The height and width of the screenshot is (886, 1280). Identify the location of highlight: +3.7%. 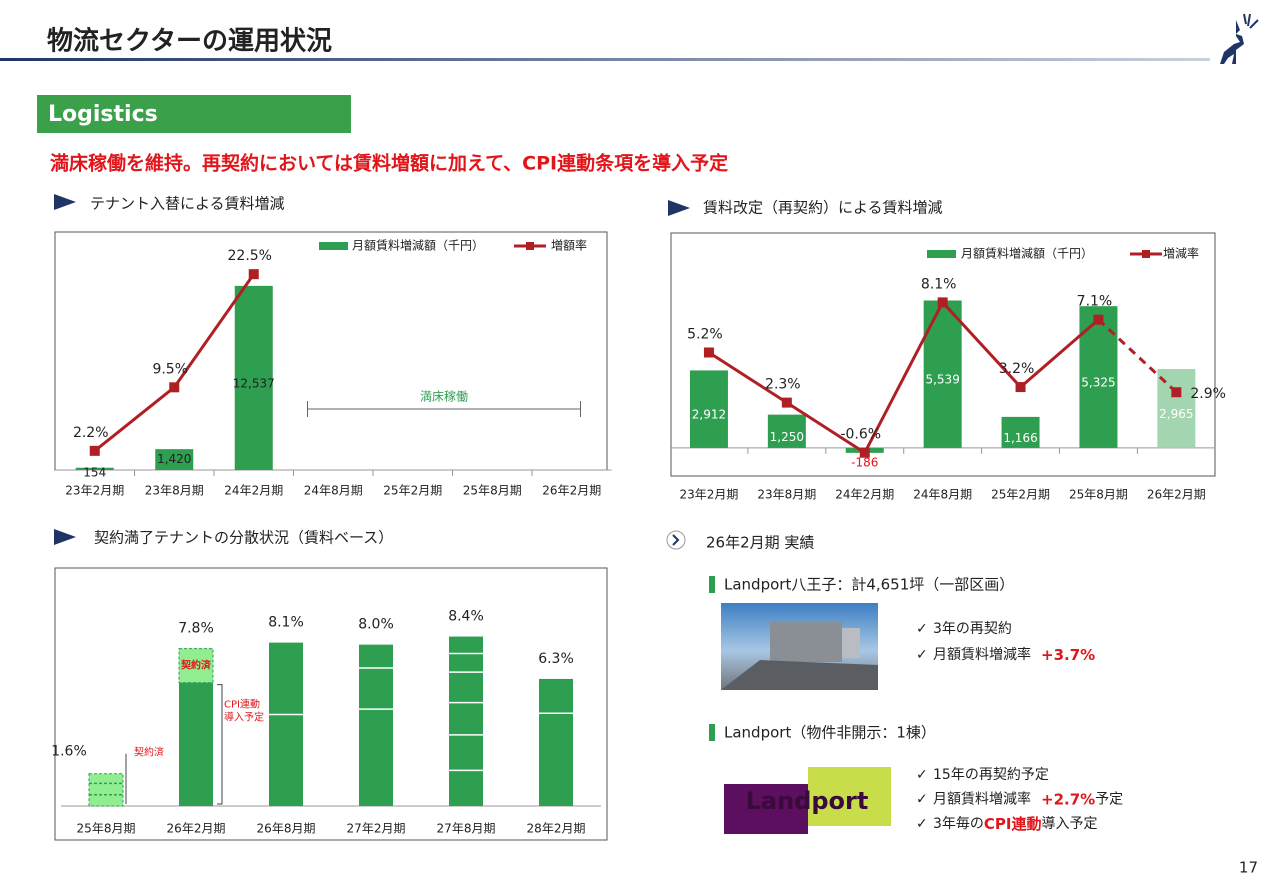
(1068, 655).